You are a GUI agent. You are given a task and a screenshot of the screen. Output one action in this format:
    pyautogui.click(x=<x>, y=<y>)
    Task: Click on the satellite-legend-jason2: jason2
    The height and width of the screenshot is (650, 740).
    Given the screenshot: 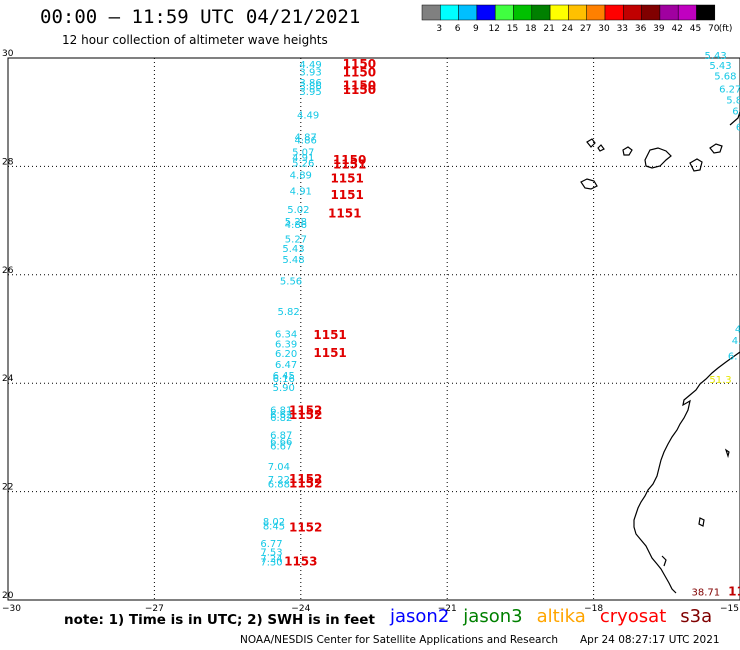 What is the action you would take?
    pyautogui.click(x=420, y=616)
    